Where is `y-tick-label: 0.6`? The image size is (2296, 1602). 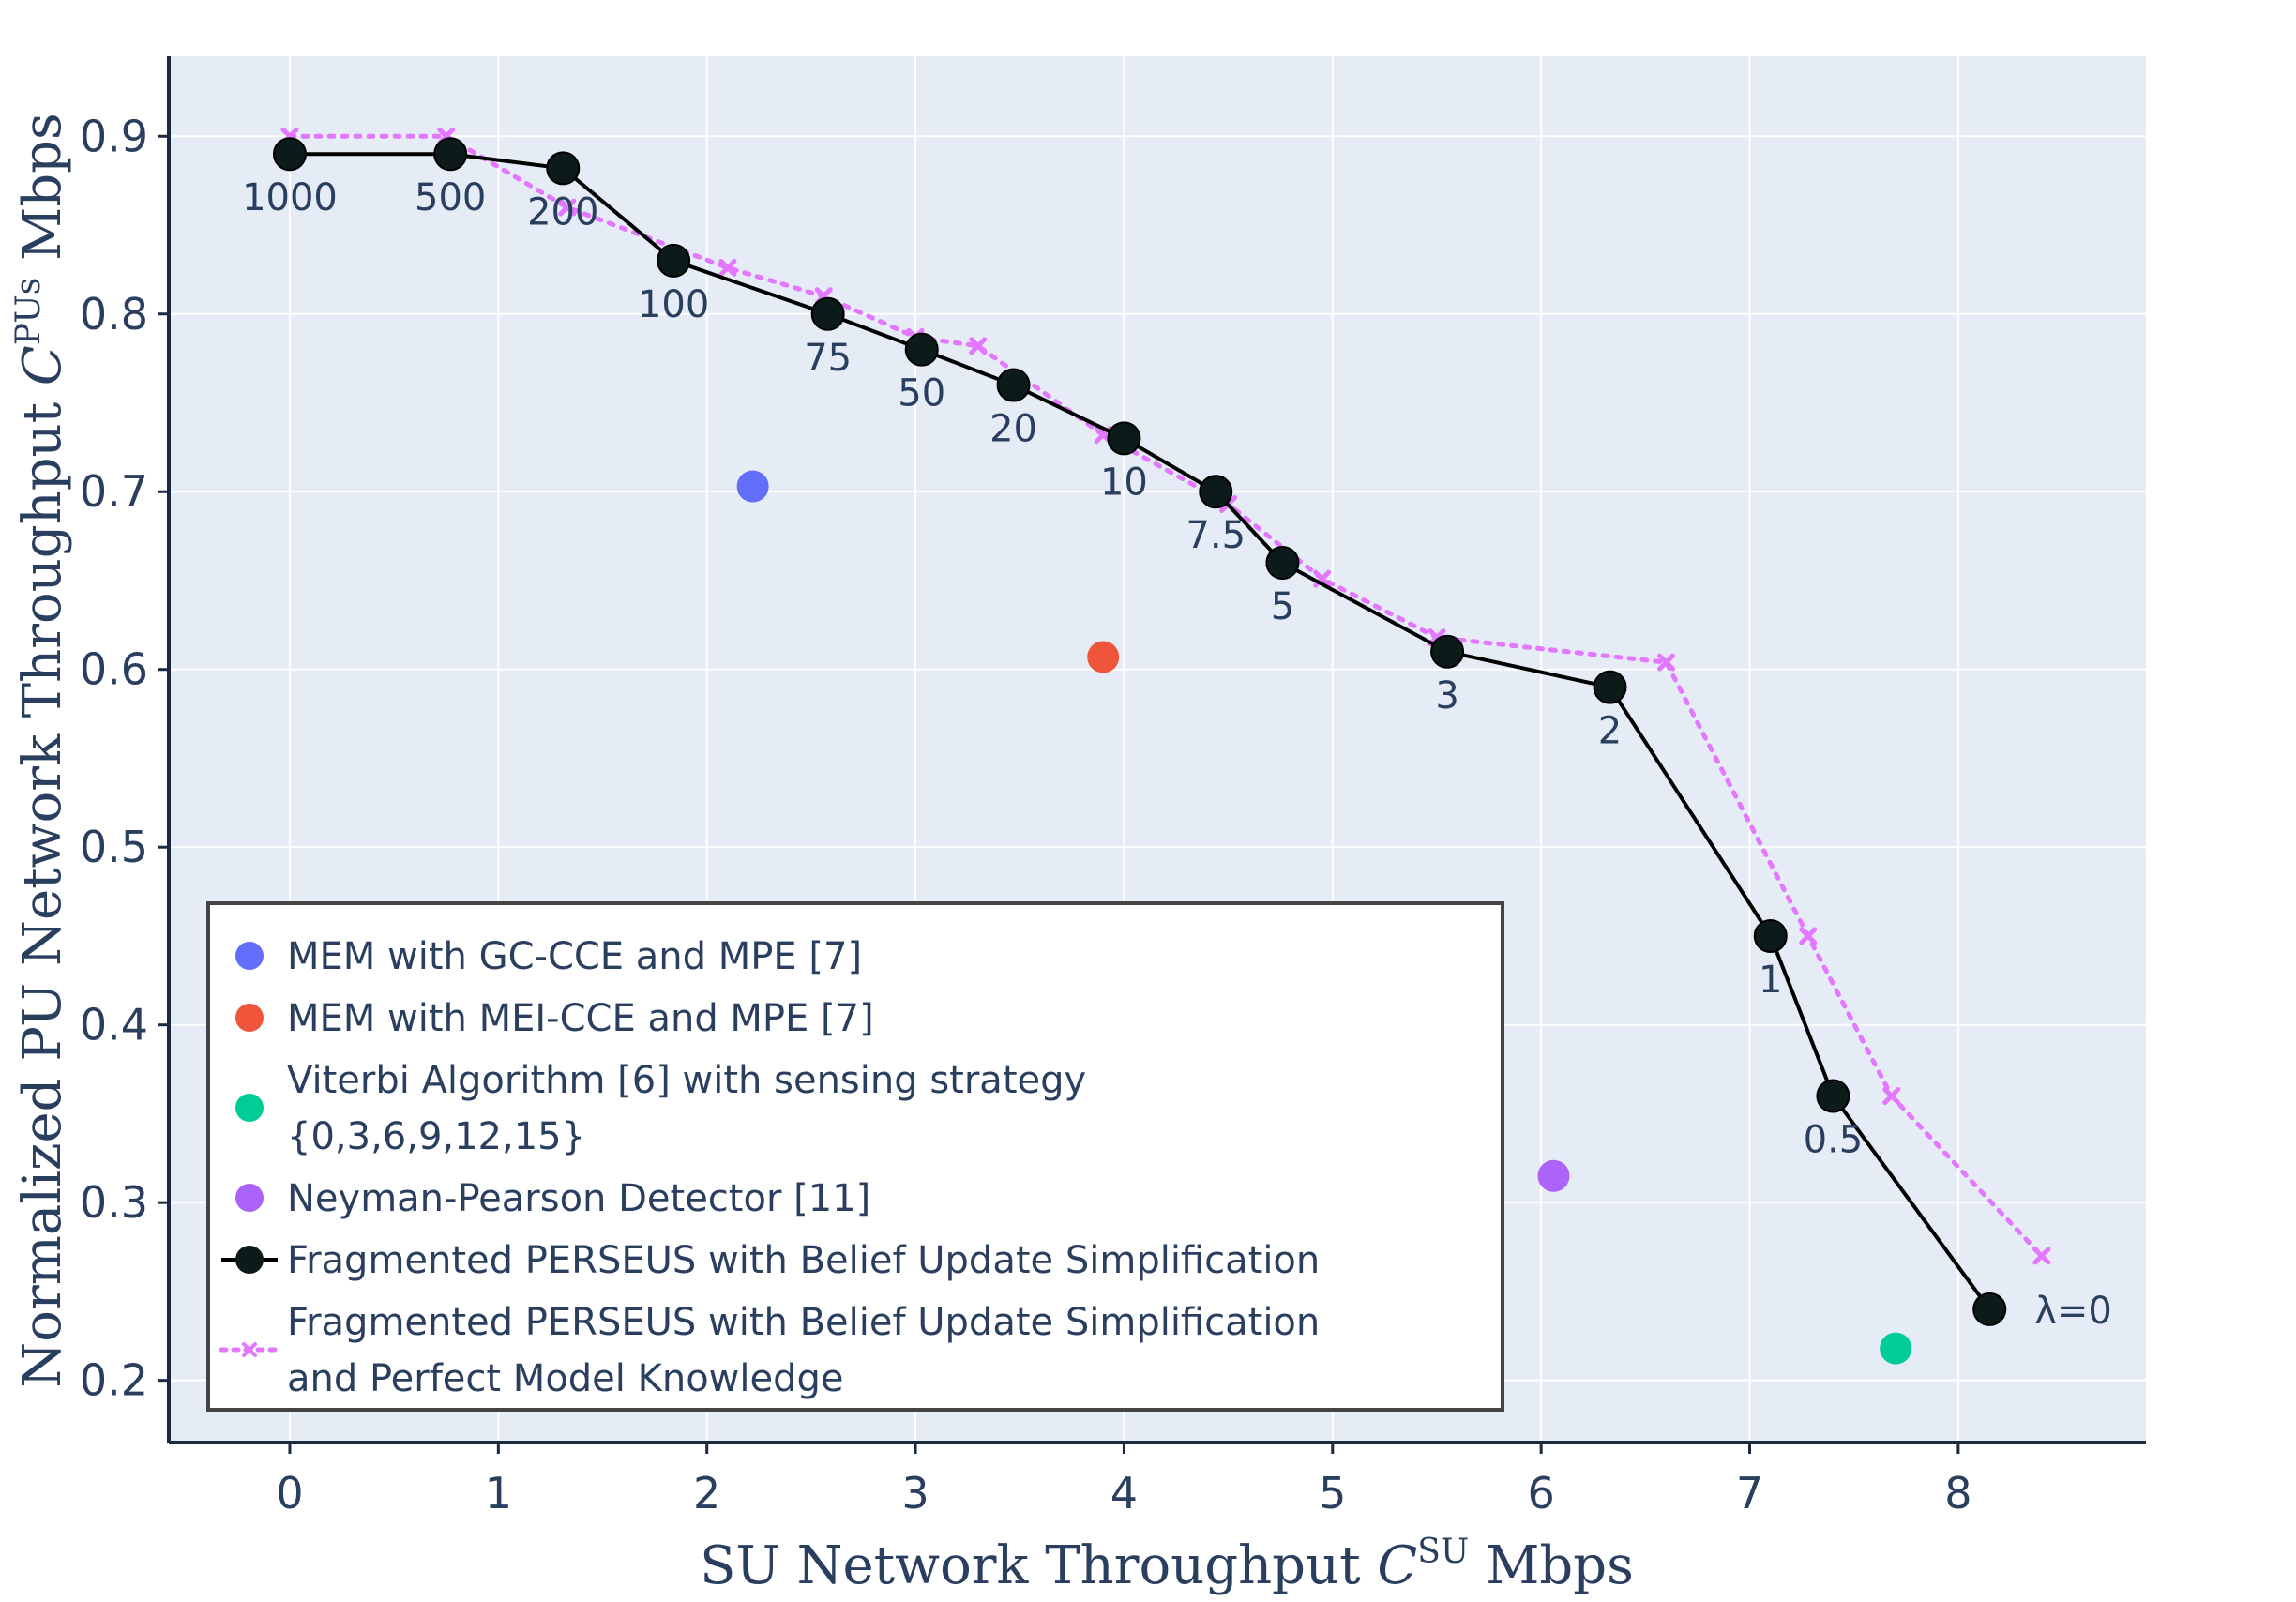
y-tick-label: 0.6 is located at coordinates (114, 669).